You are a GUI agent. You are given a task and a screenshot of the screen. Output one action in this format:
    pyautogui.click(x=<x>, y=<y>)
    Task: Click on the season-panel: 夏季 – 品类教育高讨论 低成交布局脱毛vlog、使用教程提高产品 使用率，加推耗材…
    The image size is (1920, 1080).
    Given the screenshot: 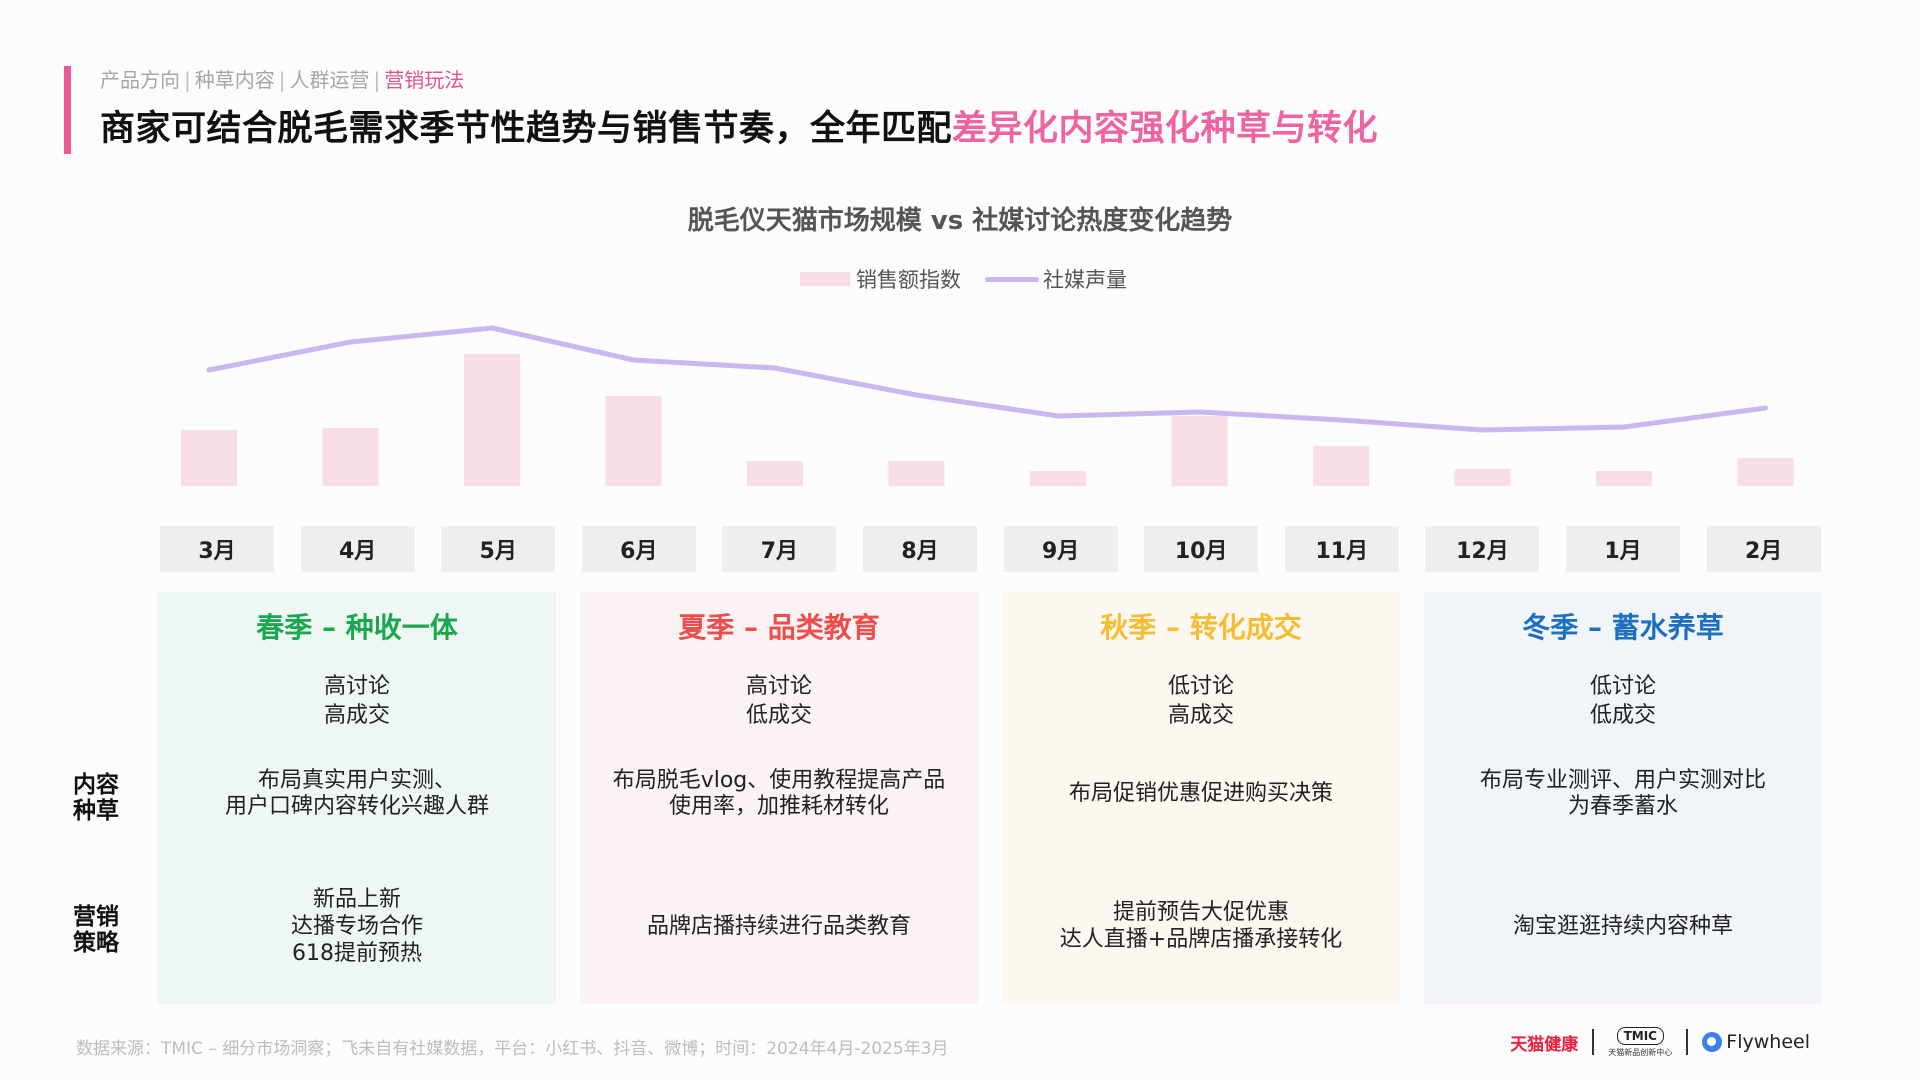 What is the action you would take?
    pyautogui.click(x=779, y=798)
    